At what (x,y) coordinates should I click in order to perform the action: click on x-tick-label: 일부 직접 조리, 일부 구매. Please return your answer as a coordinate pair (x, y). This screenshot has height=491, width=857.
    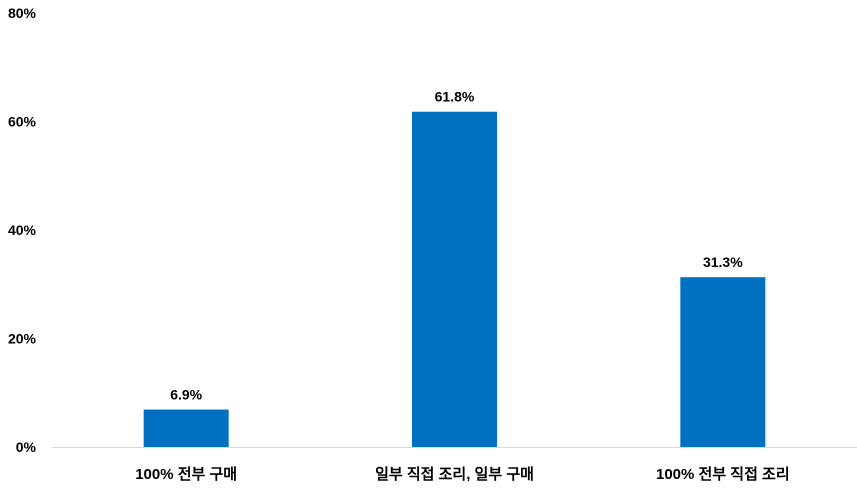
    Looking at the image, I should click on (454, 474).